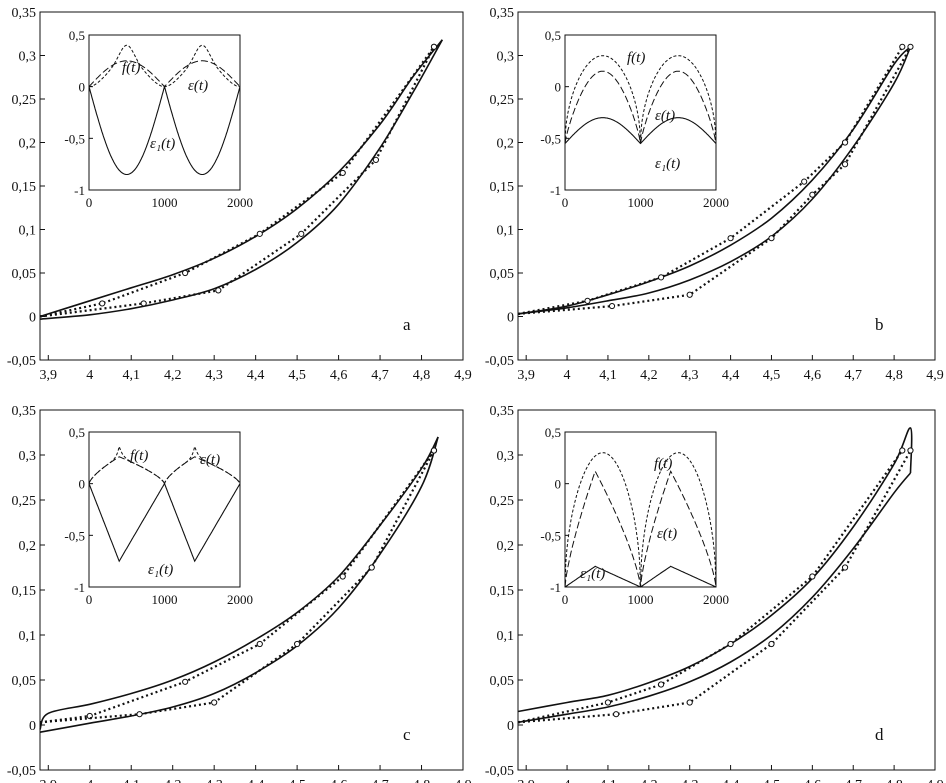 Image resolution: width=946 pixels, height=783 pixels. Describe the element at coordinates (641, 599) in the screenshot. I see `inset-x-tick-label: 1000` at that location.